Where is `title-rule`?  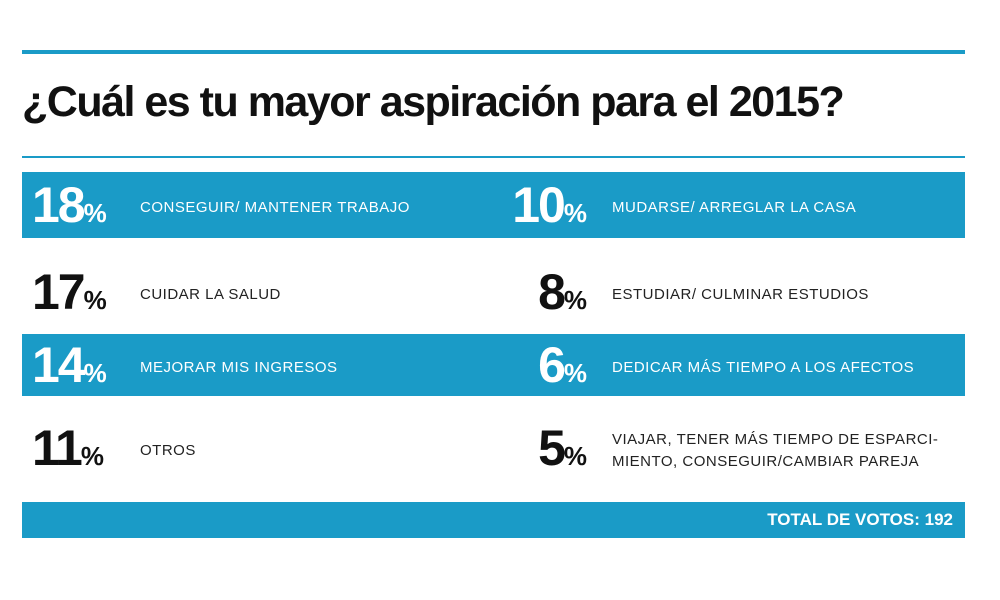 title-rule is located at coordinates (493, 157).